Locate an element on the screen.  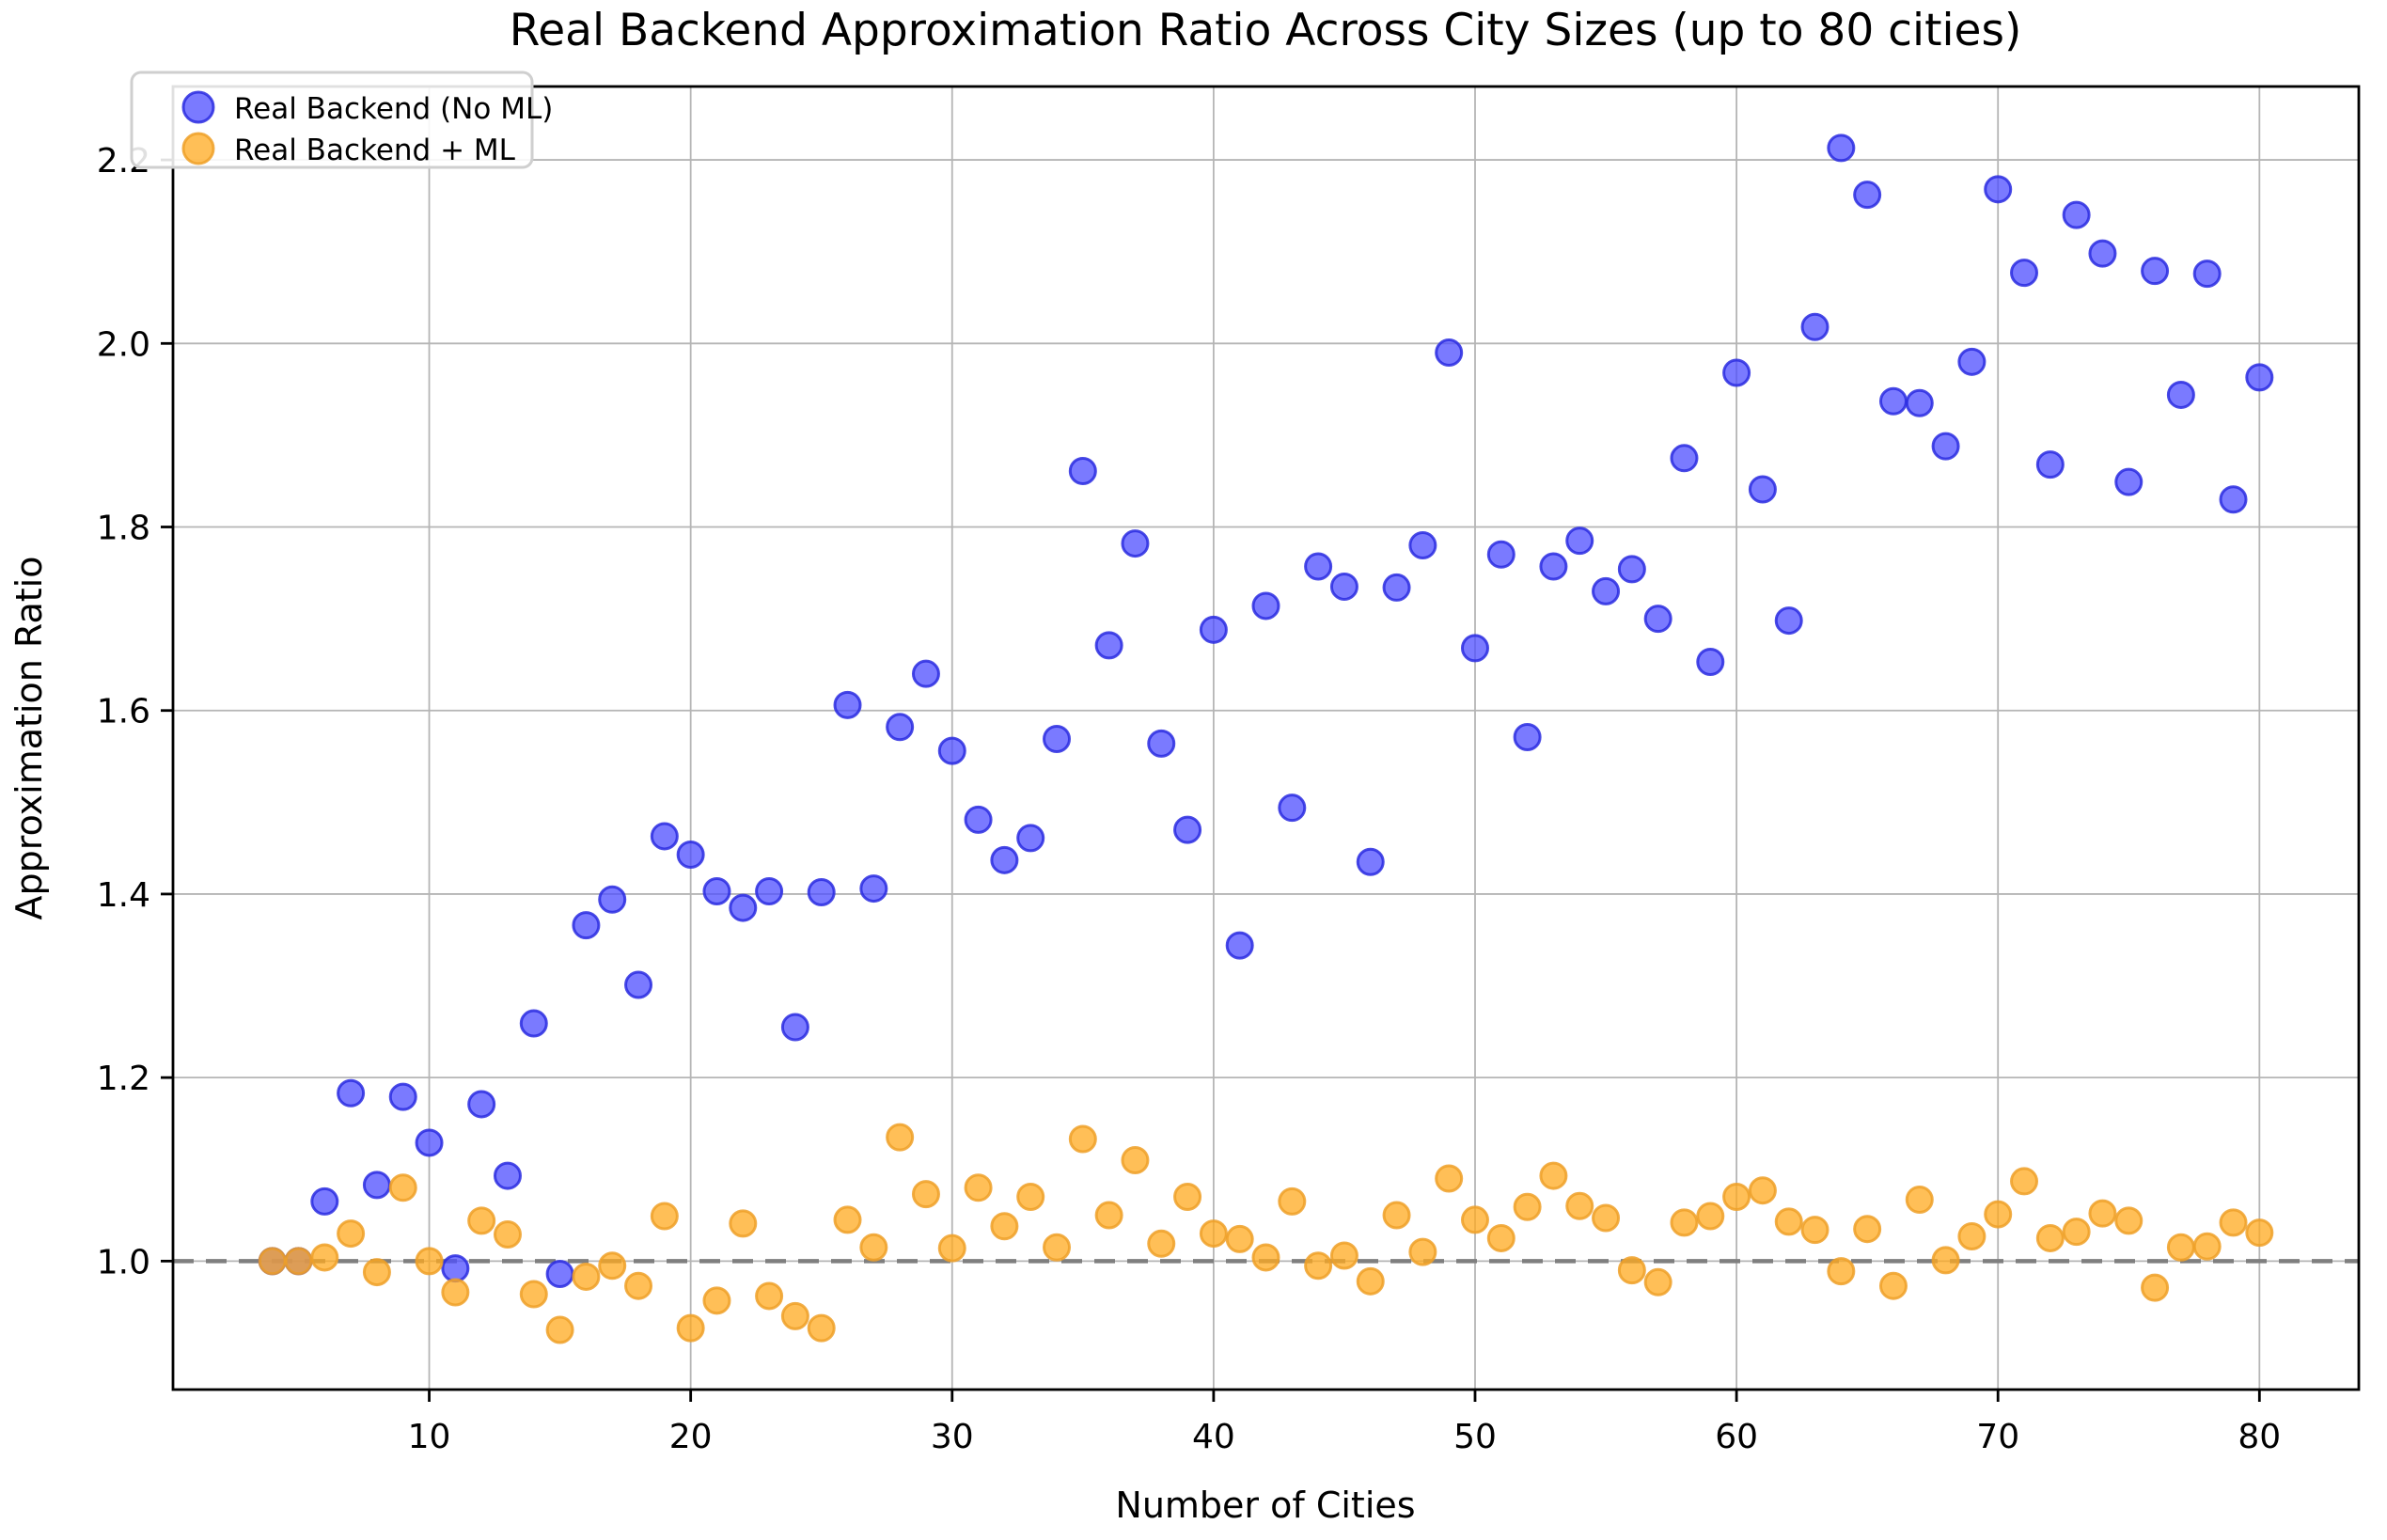
y-tick-label-1.4: 1.4 is located at coordinates (123, 895).